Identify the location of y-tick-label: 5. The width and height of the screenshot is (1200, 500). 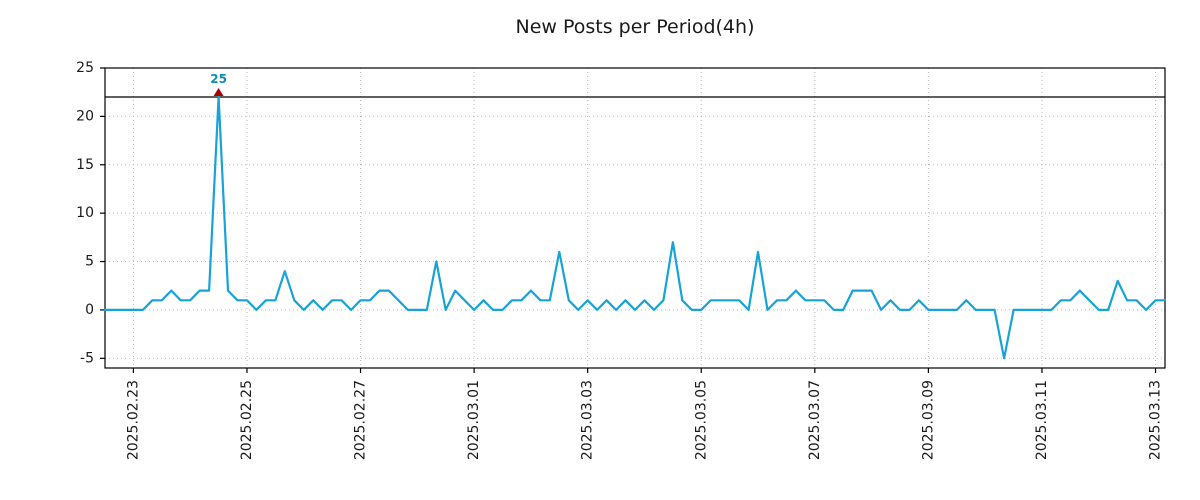
(89, 262).